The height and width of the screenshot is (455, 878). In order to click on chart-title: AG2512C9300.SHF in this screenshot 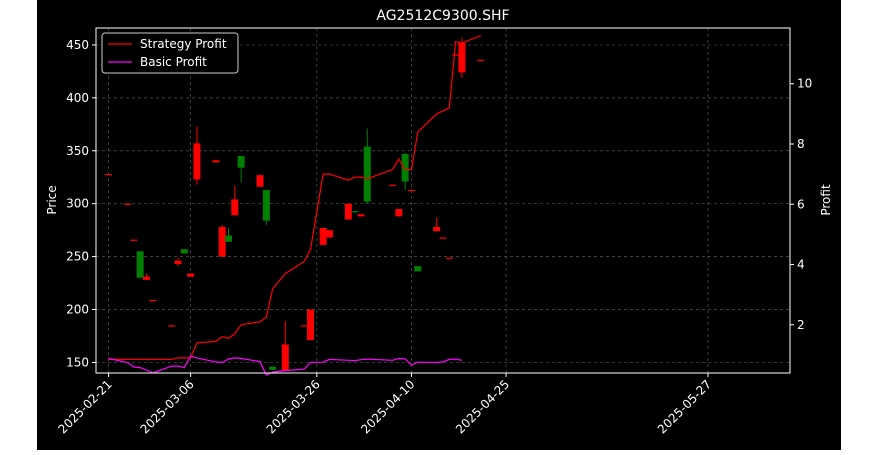, I will do `click(442, 16)`.